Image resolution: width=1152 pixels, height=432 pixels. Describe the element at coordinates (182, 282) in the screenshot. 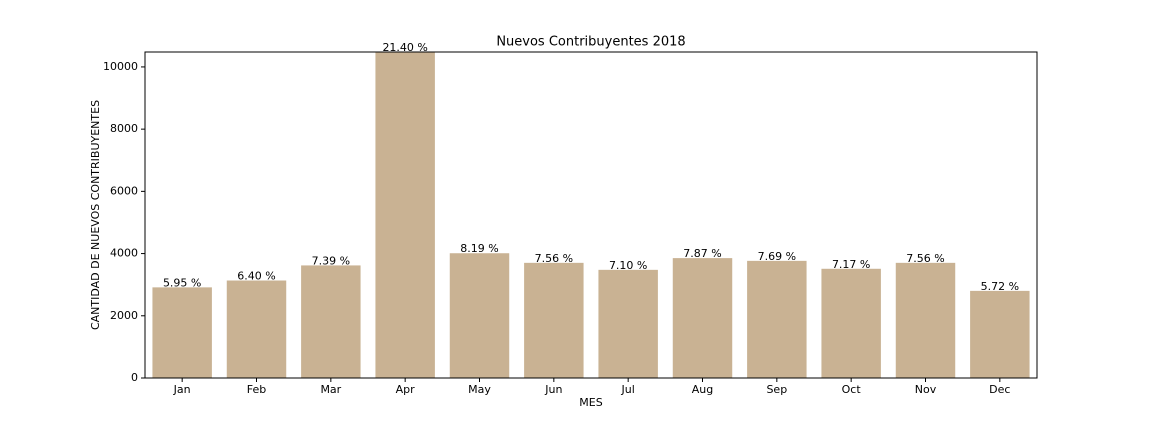

I see `bar-label: 5.95 %` at that location.